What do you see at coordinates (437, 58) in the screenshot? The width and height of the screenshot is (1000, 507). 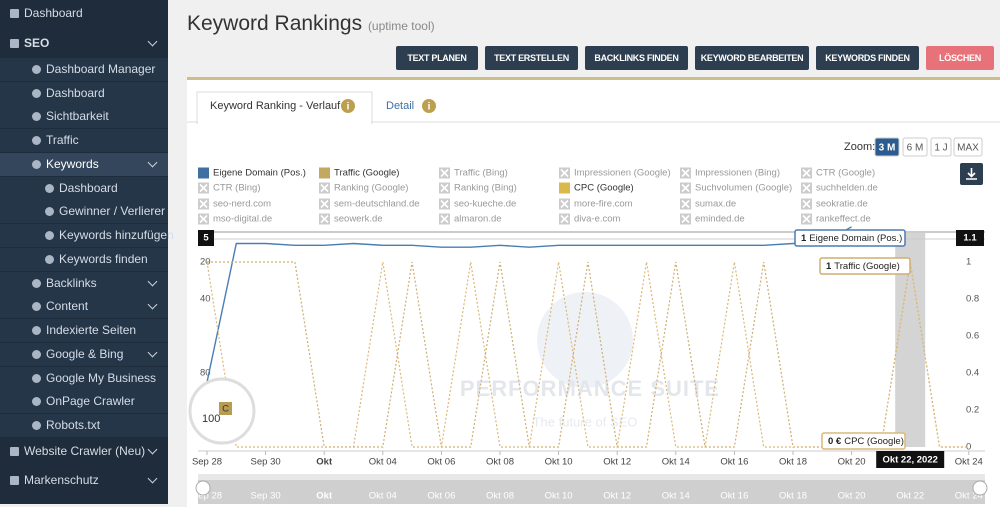 I see `toolbar-button: TEXT PLANEN` at bounding box center [437, 58].